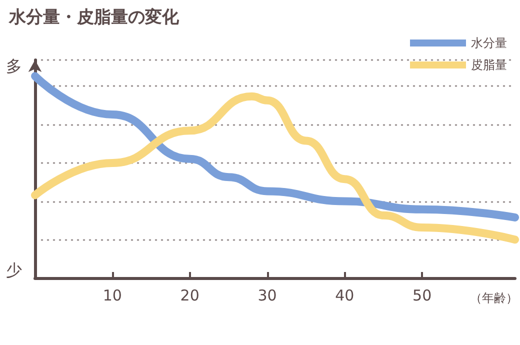 The height and width of the screenshot is (345, 520). Describe the element at coordinates (422, 295) in the screenshot. I see `x-tick-label: 50` at that location.